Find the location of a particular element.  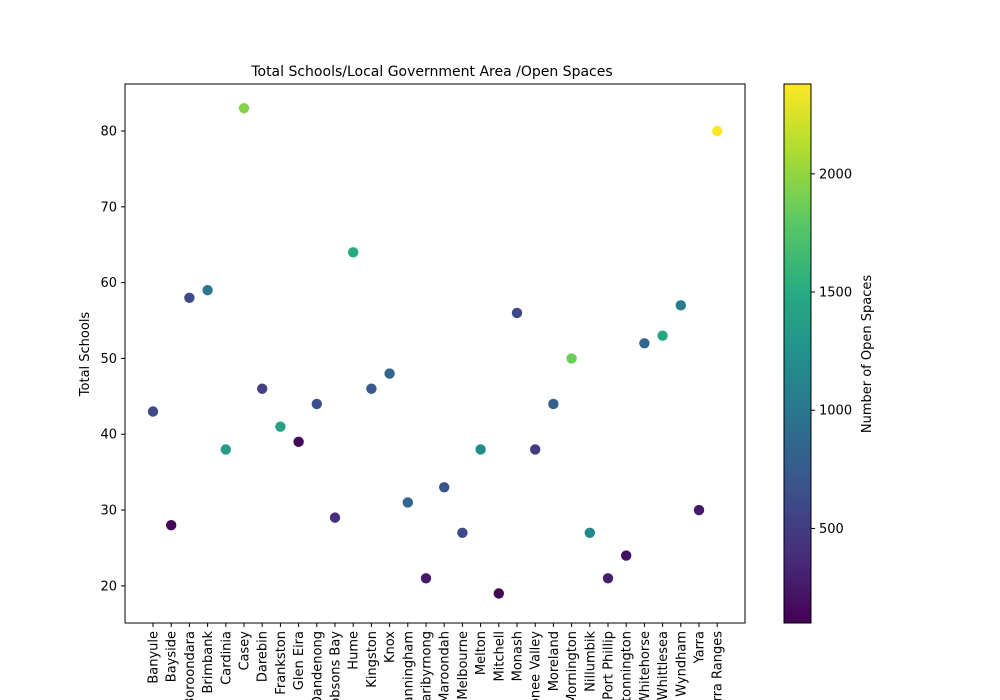

x-tick-label: Manningham is located at coordinates (408, 665).